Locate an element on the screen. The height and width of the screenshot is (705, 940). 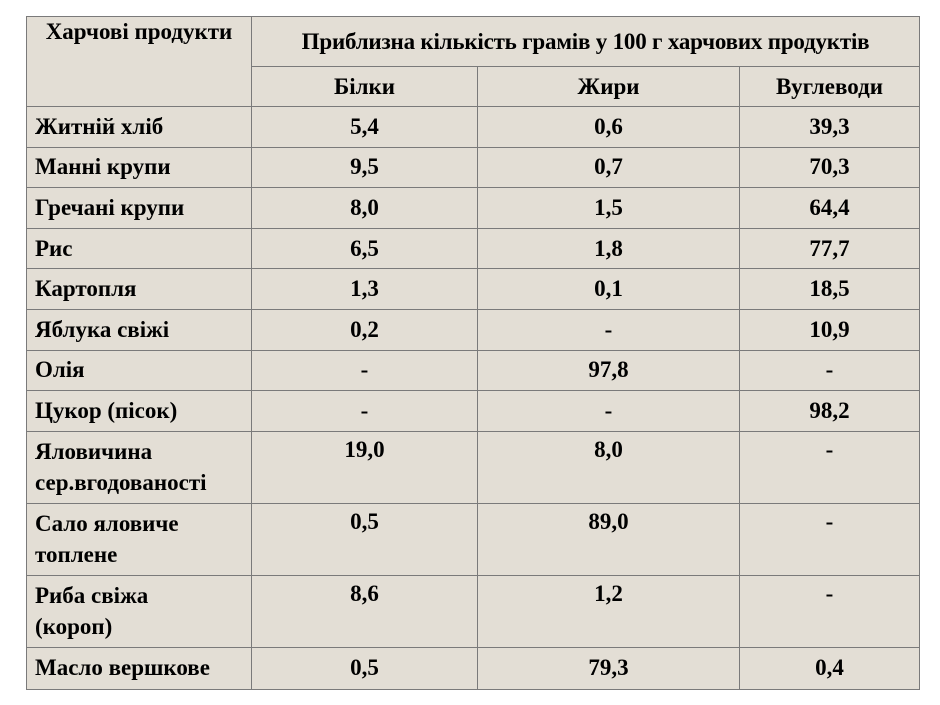
product-name-line2: (короп) is located at coordinates (74, 626).